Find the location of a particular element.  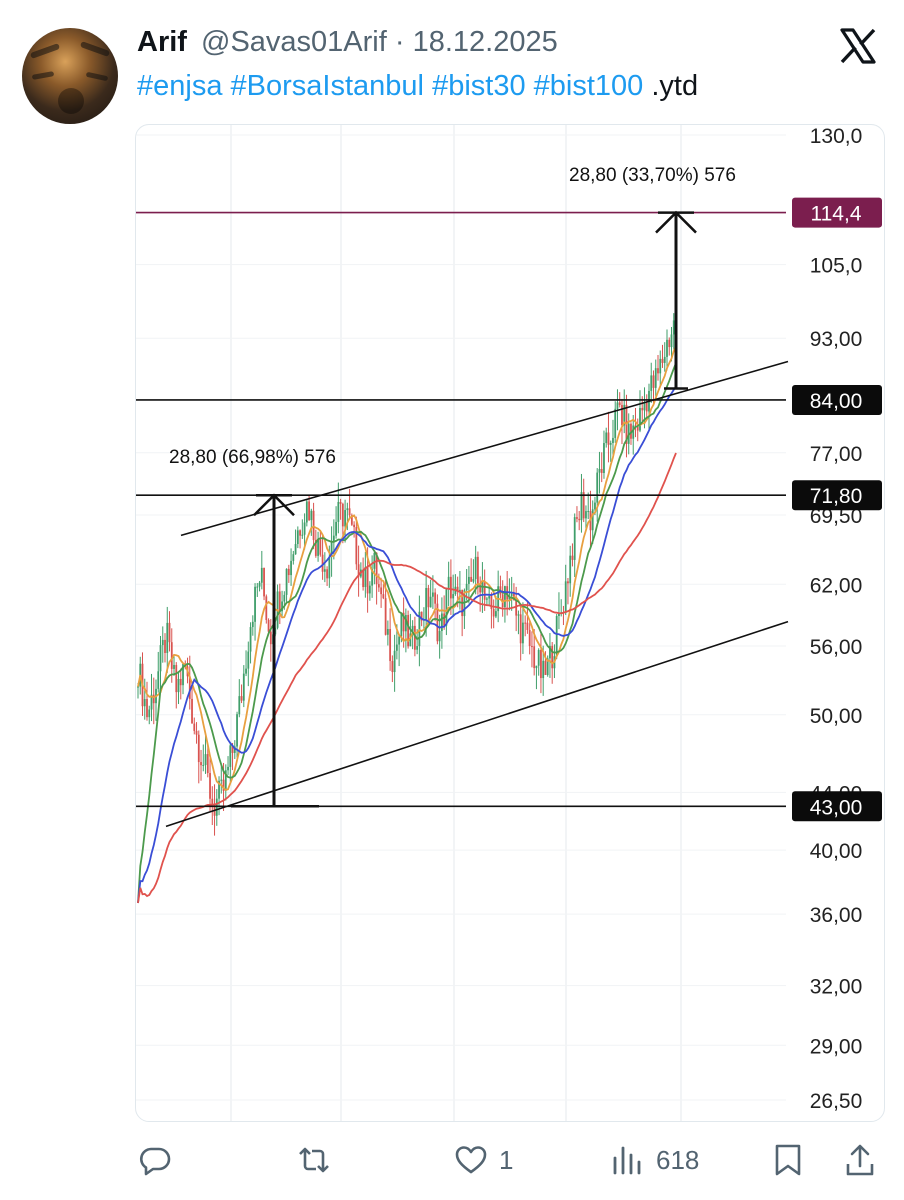

axis-tick-label: 29,00 is located at coordinates (836, 1046).